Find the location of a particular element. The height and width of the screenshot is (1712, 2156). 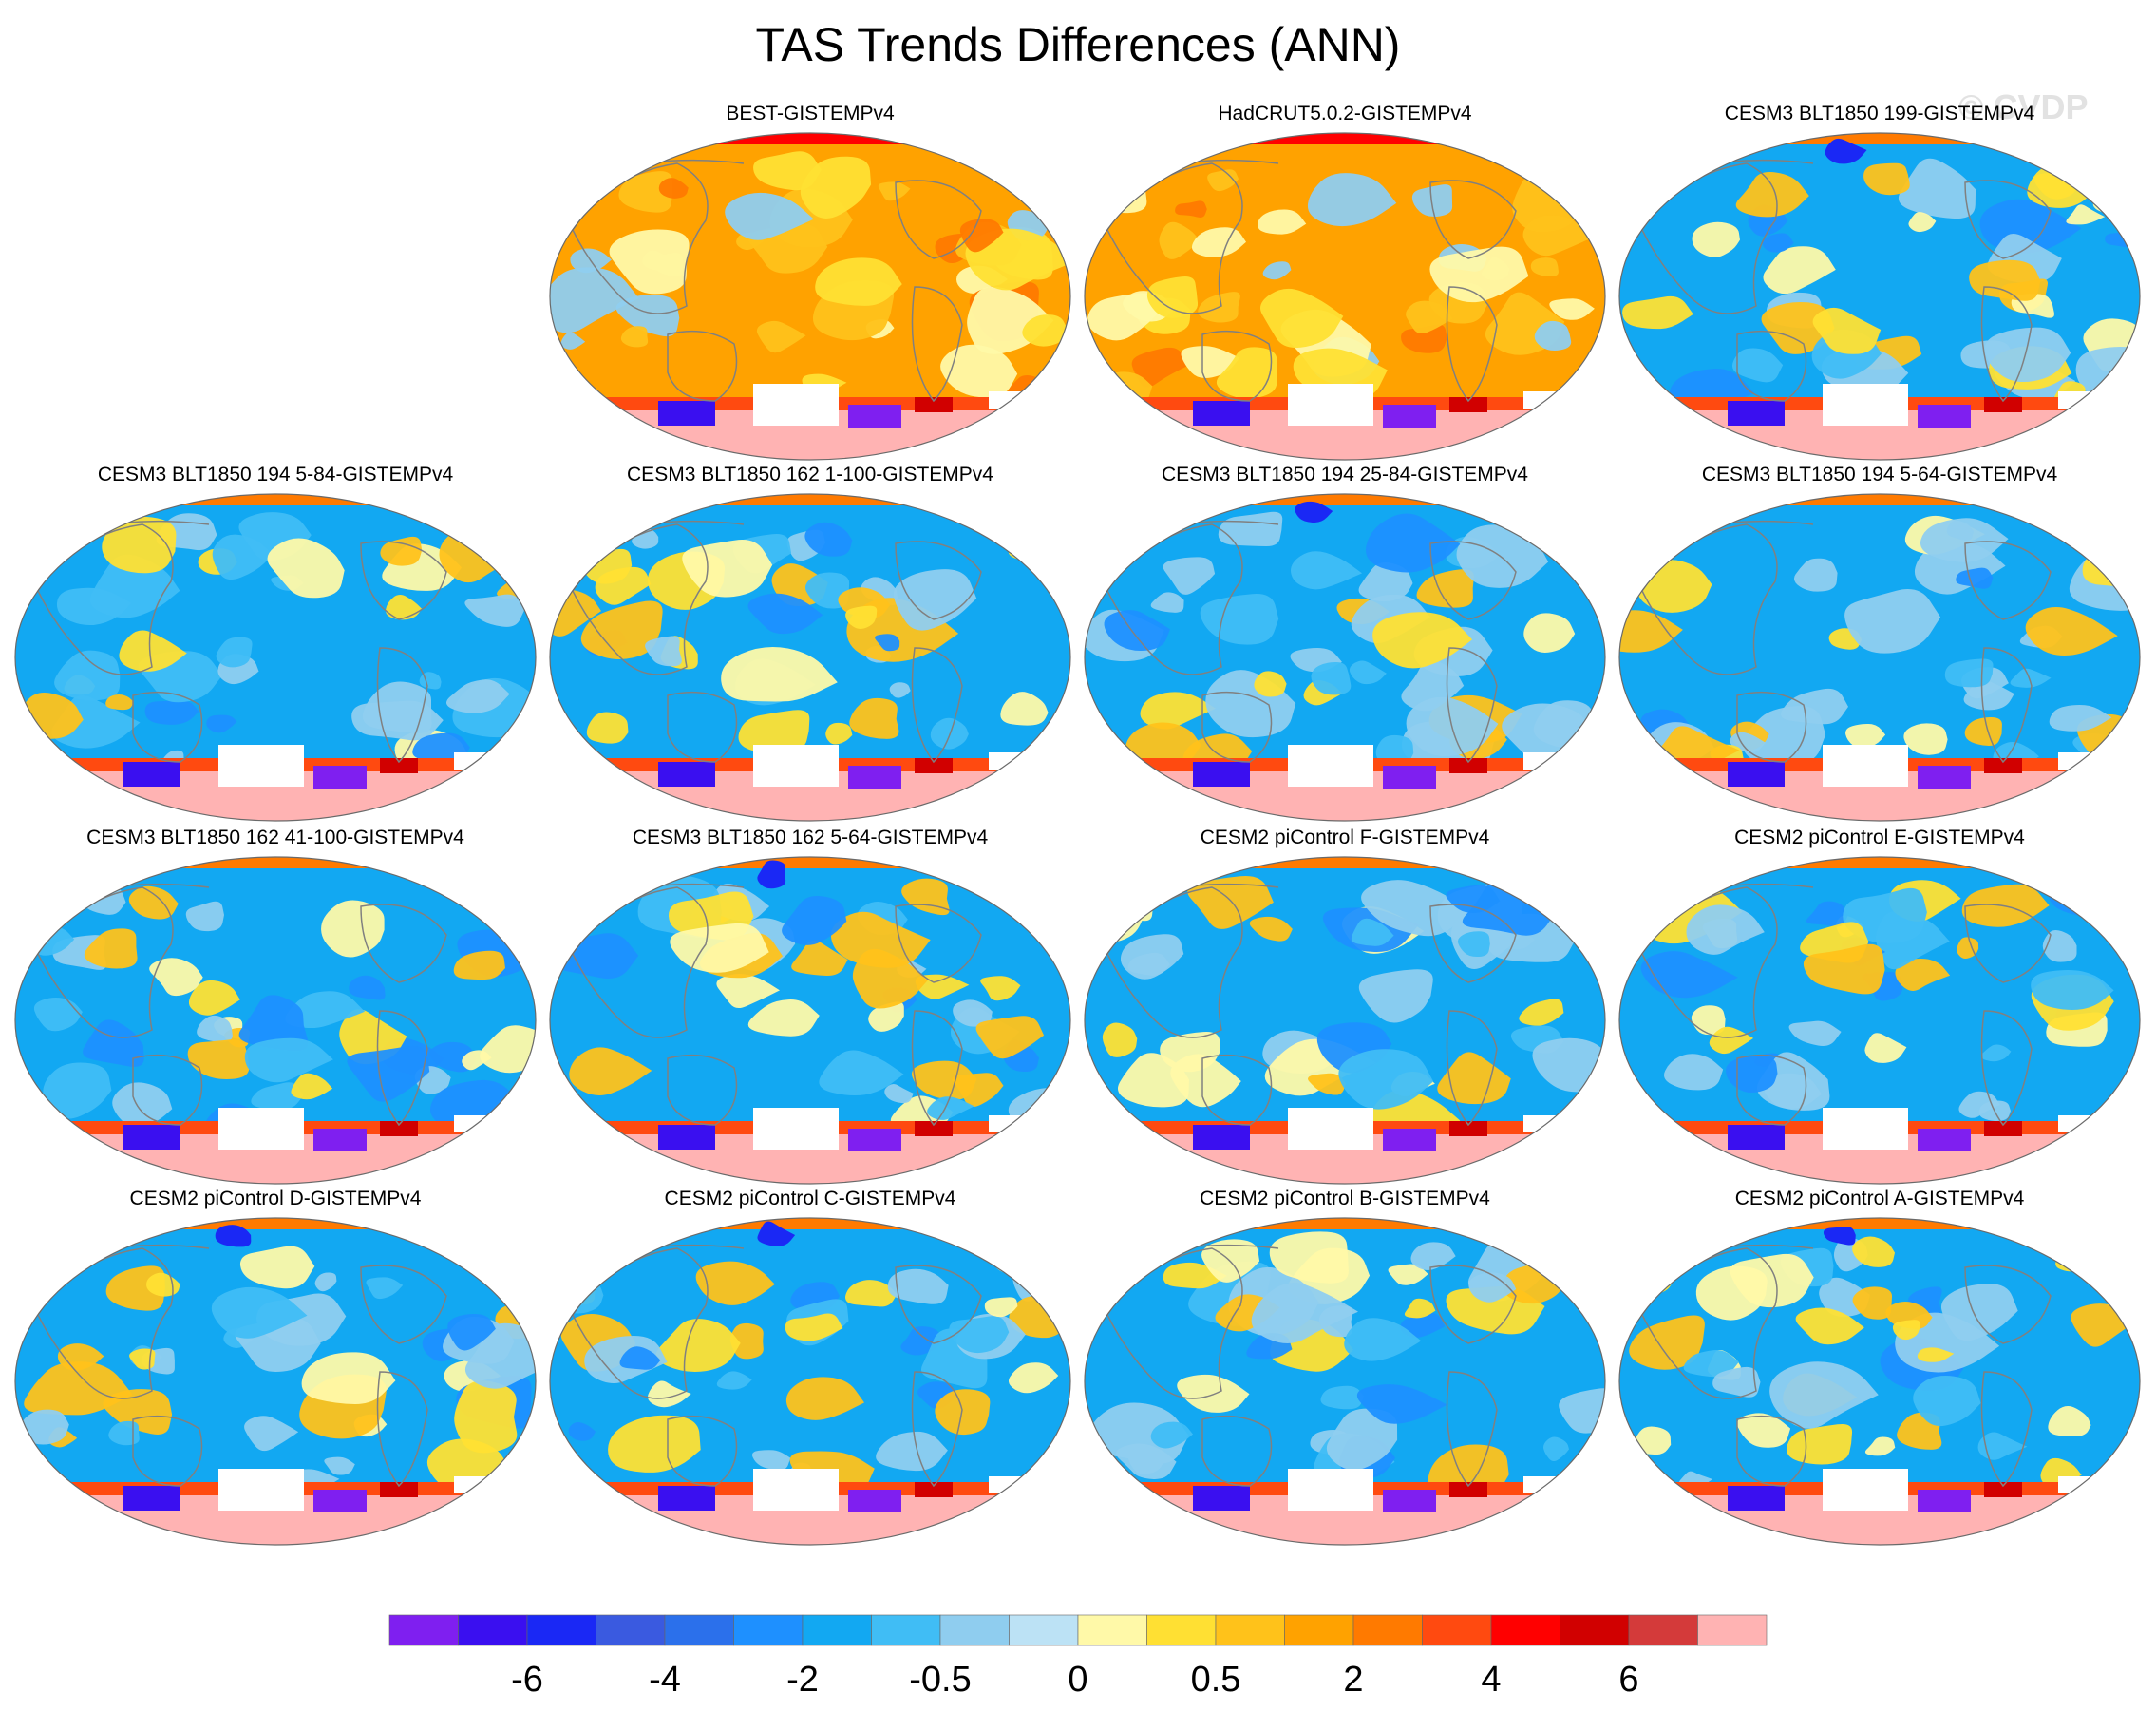

map-panel: CESM3 BLT1850 162 5-64-GISTEMPv4 is located at coordinates (810, 1008).